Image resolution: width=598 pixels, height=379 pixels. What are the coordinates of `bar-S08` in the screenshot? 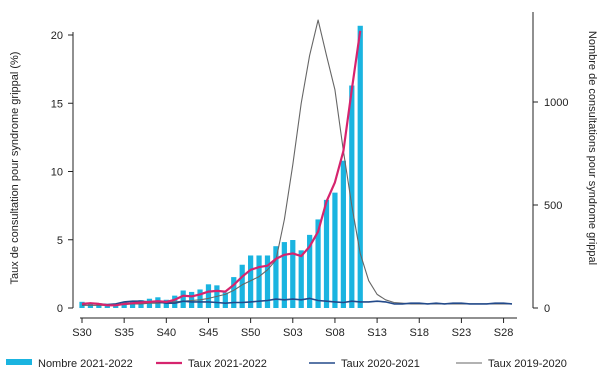 It's located at (335, 250).